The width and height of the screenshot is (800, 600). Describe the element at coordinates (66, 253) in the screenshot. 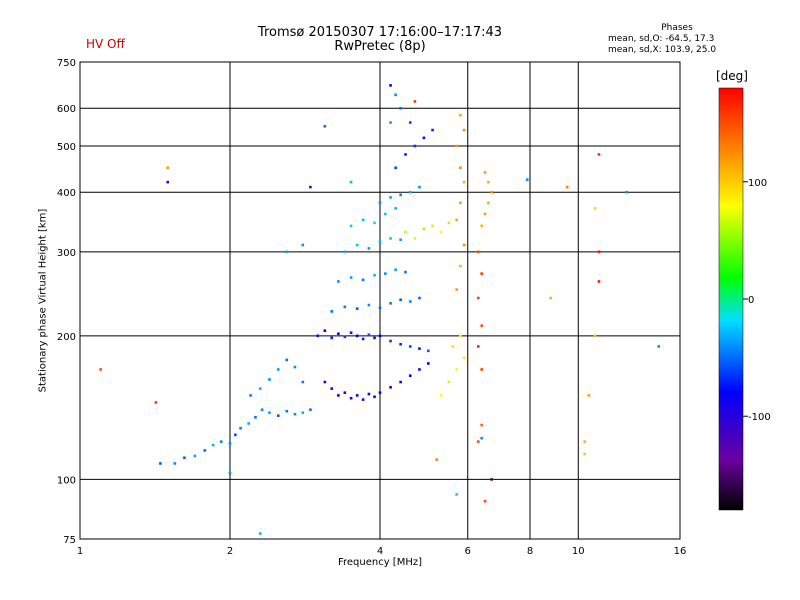

I see `y-tick-label: 300` at that location.